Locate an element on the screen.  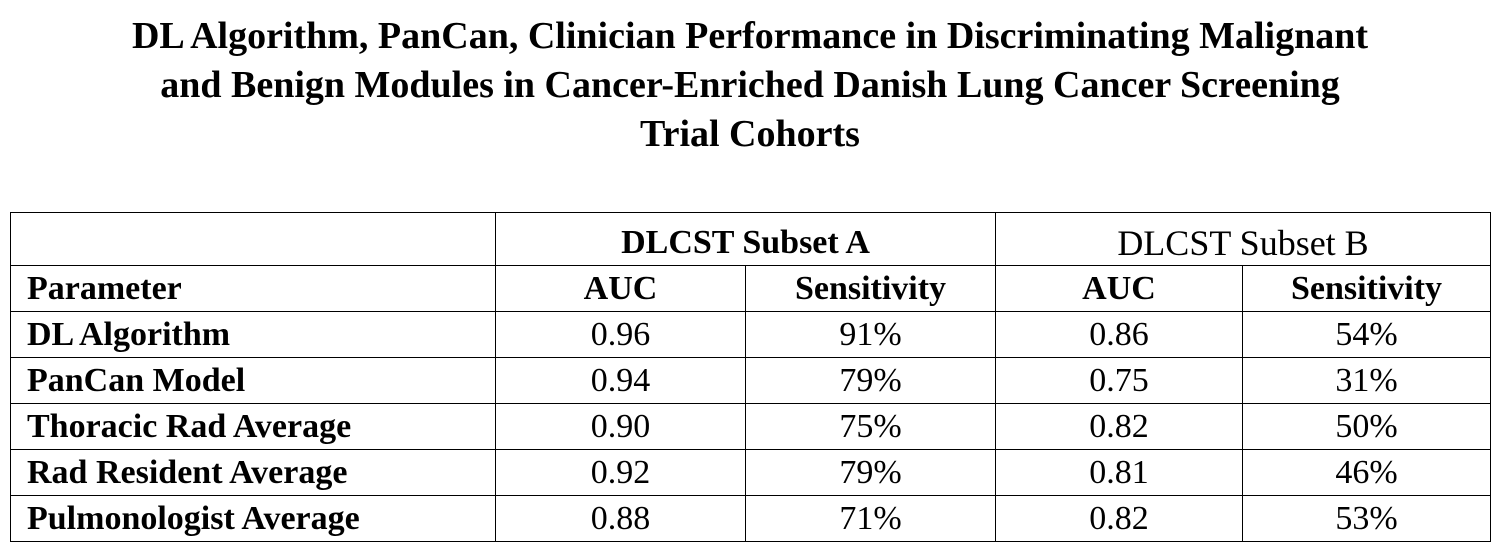
subset-b-auc-cell: 0.86 is located at coordinates (1119, 334).